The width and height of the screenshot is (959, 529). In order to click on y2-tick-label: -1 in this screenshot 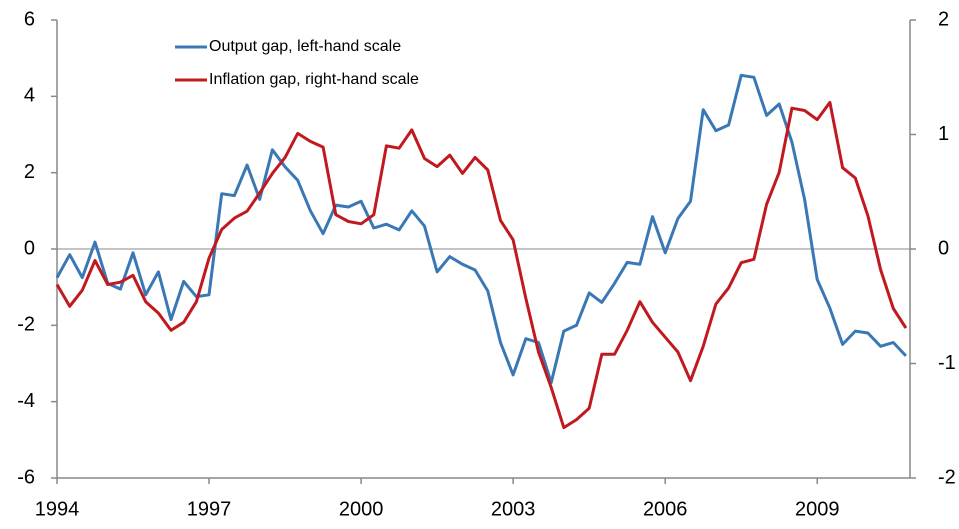, I will do `click(947, 363)`.